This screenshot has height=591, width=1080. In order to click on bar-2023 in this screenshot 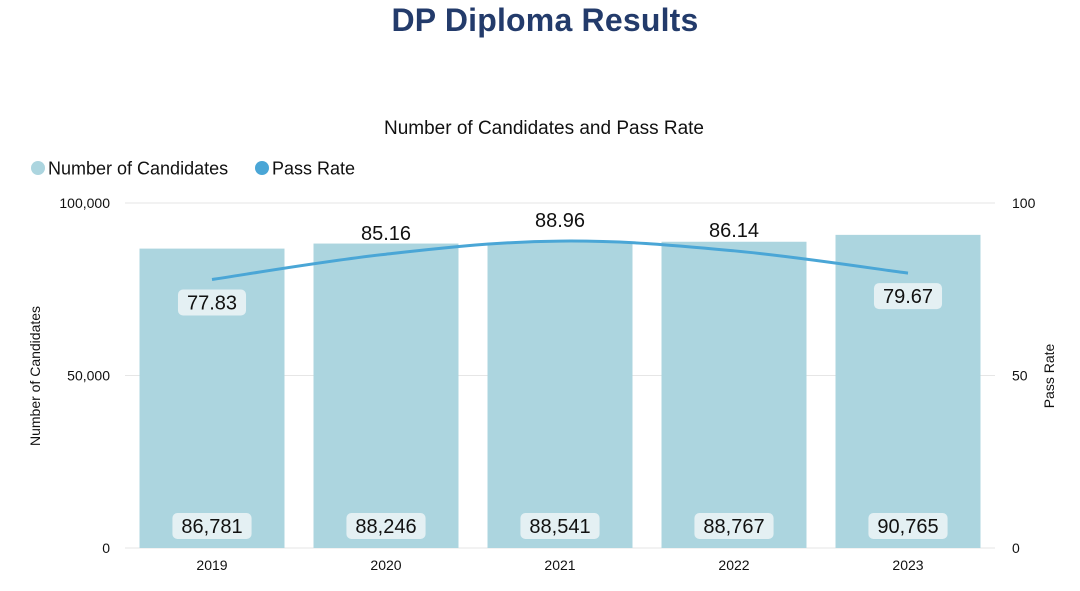, I will do `click(908, 391)`.